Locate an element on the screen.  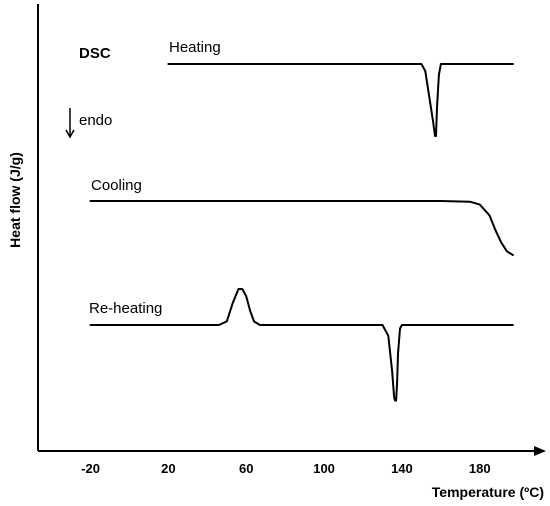
endo-indicator: endo is located at coordinates (88, 123).